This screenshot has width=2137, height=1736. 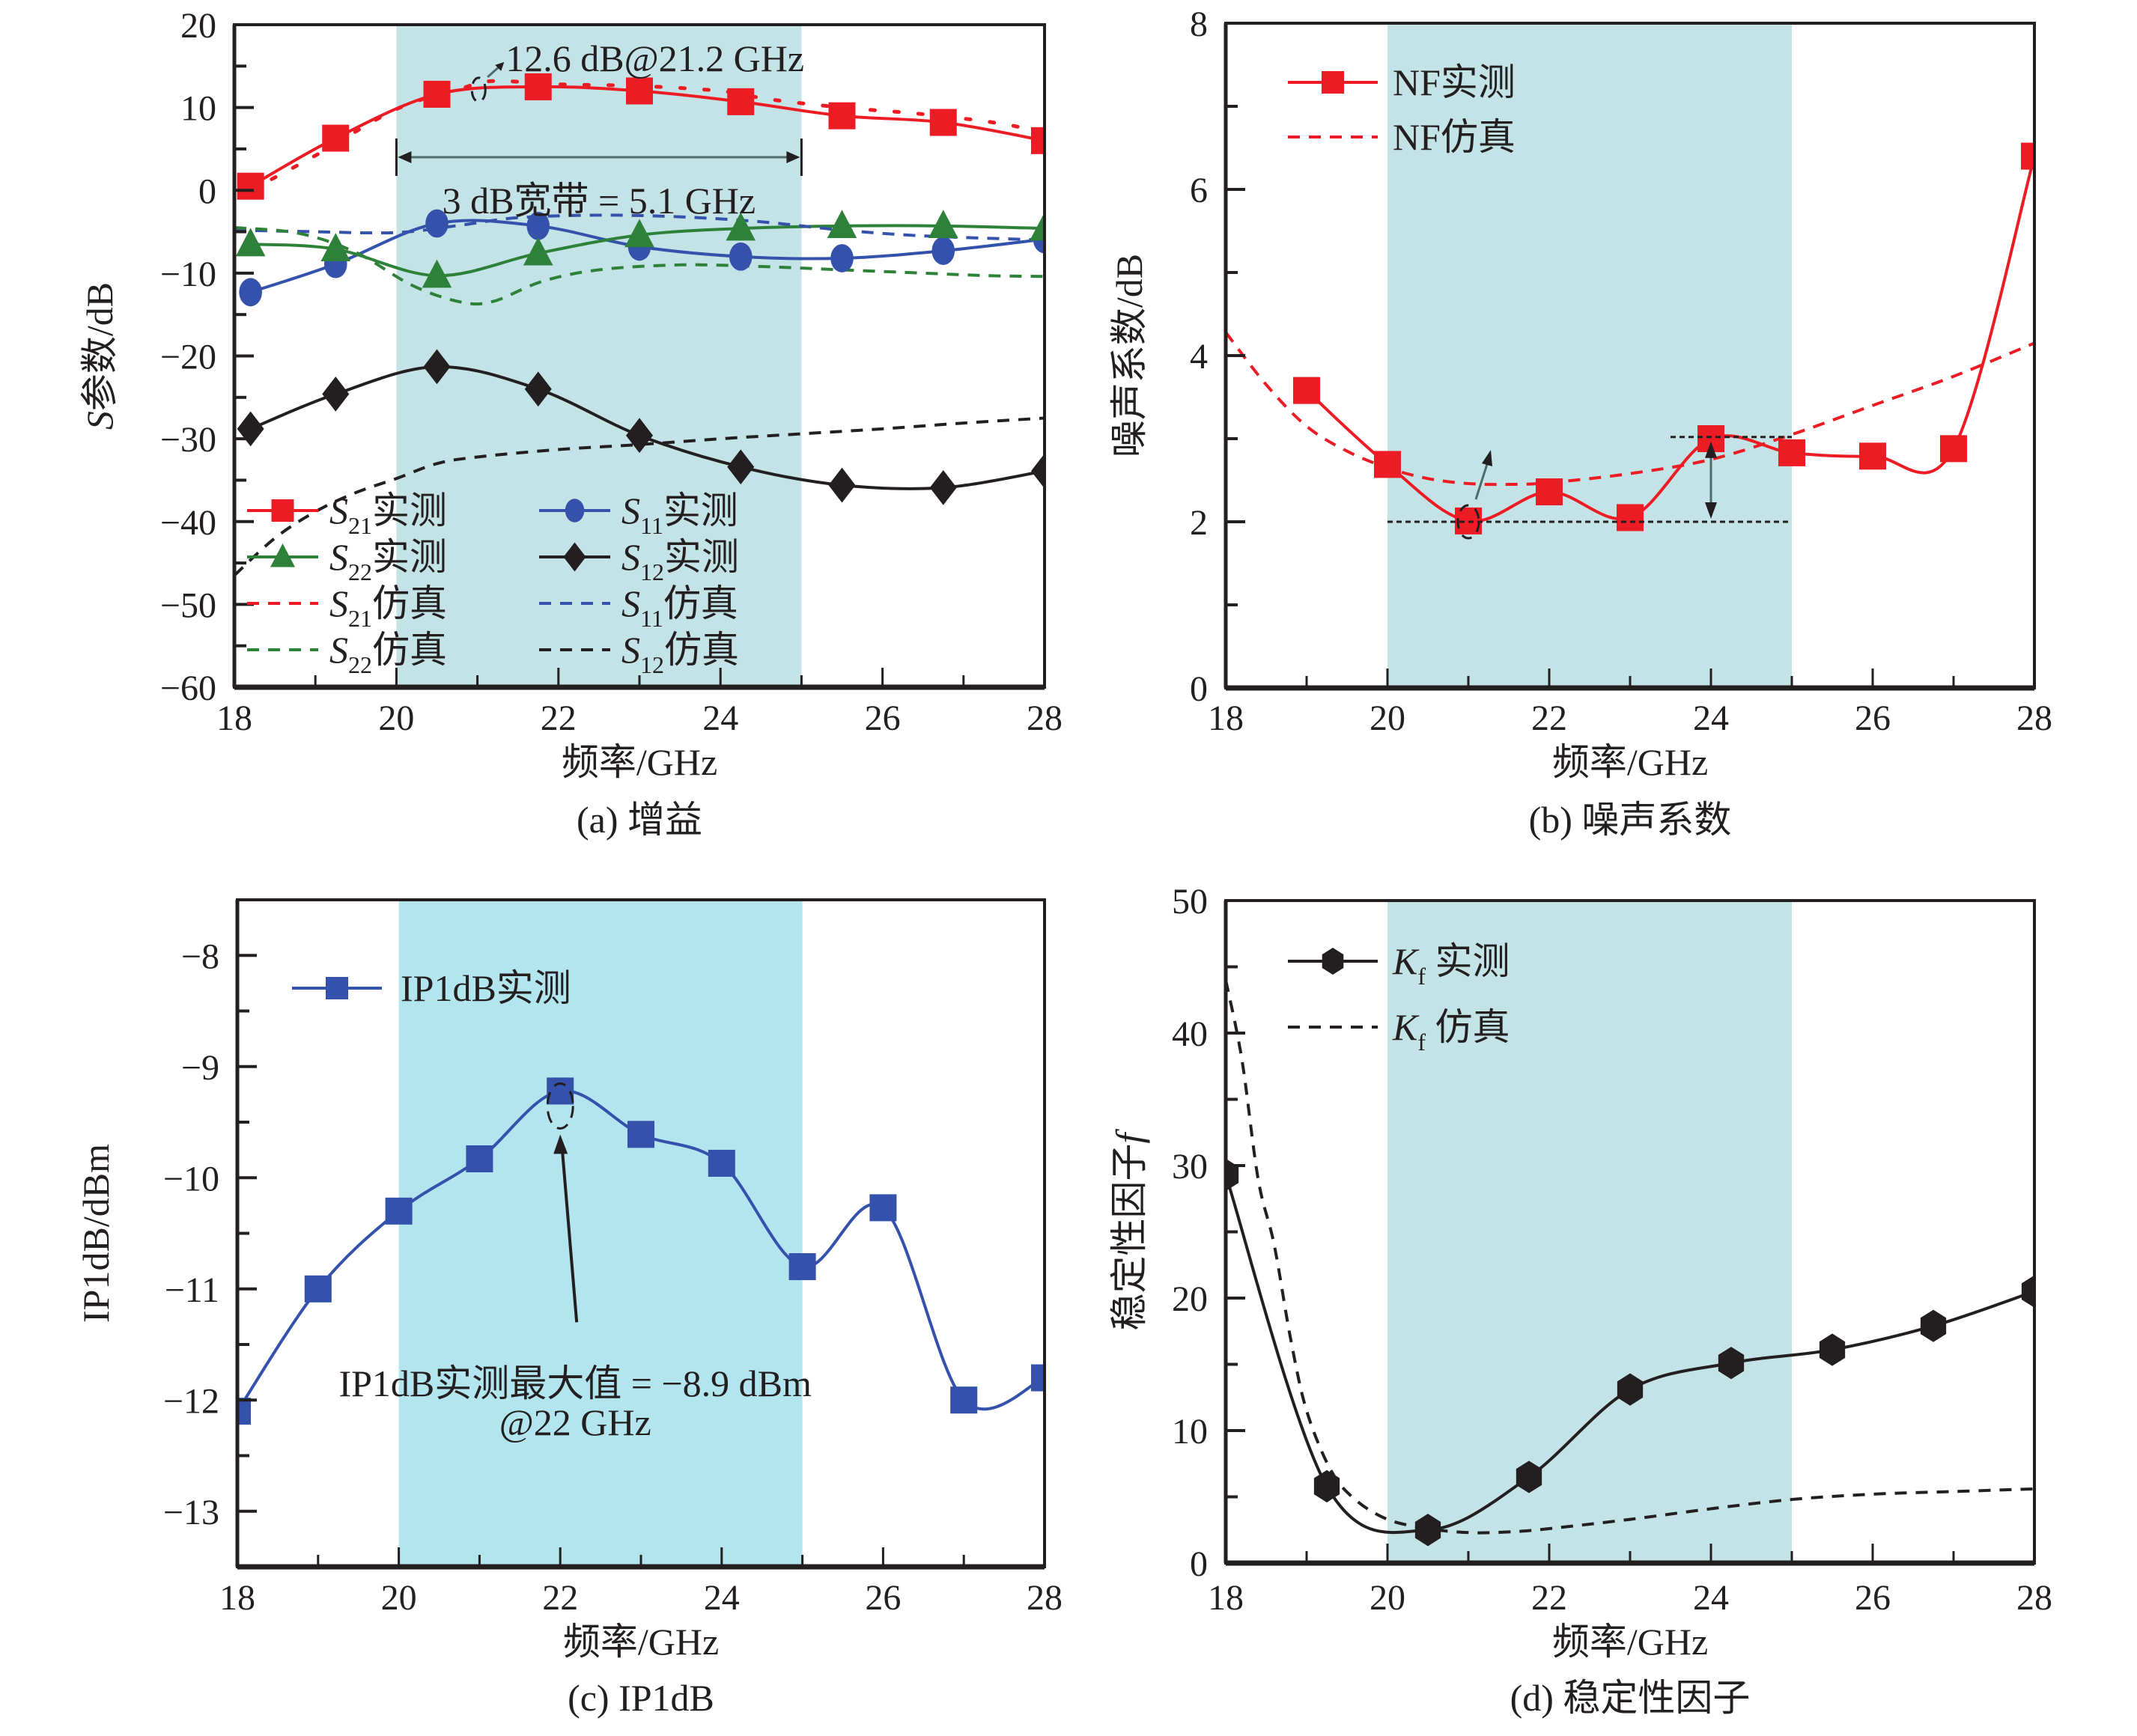 I want to click on y-tick-label: −10, so click(x=191, y=1179).